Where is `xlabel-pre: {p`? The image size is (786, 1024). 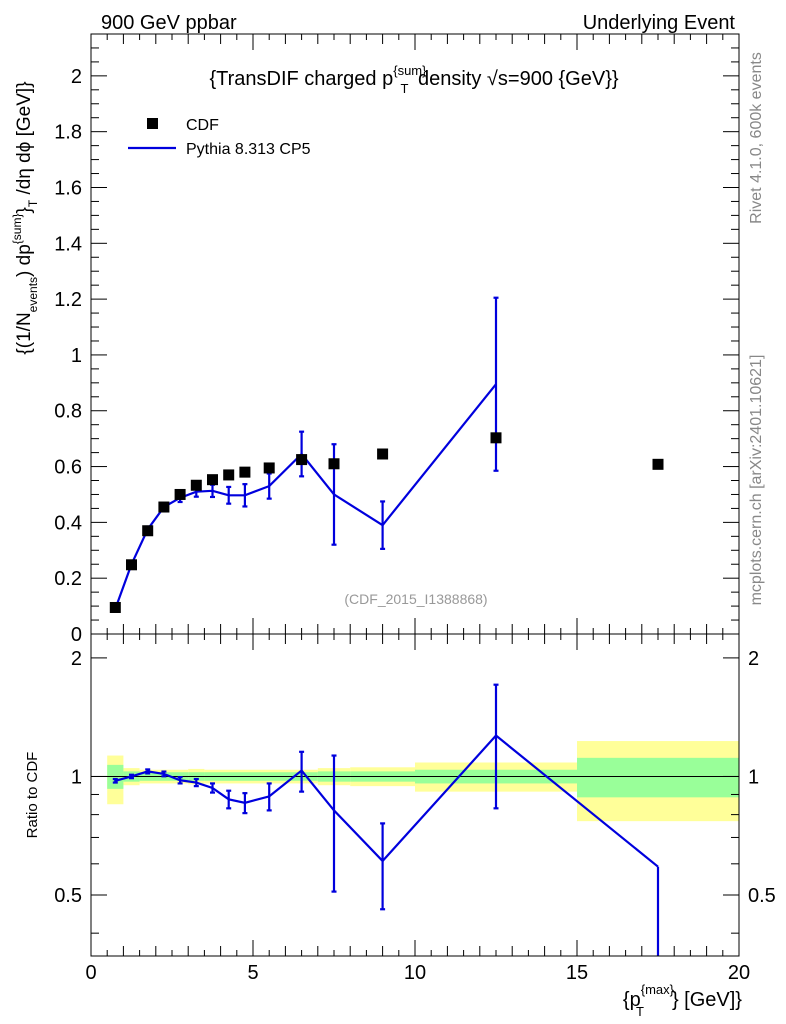 xlabel-pre: {p is located at coordinates (632, 1000).